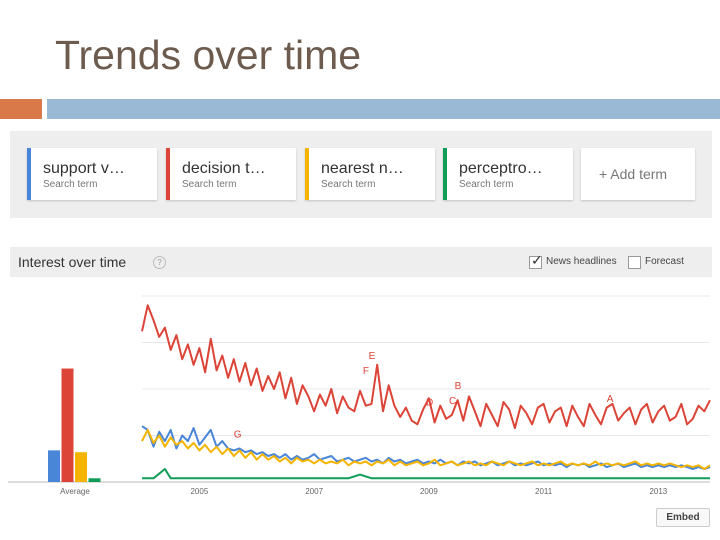  Describe the element at coordinates (544, 491) in the screenshot. I see `x-tick-label: 2011` at that location.